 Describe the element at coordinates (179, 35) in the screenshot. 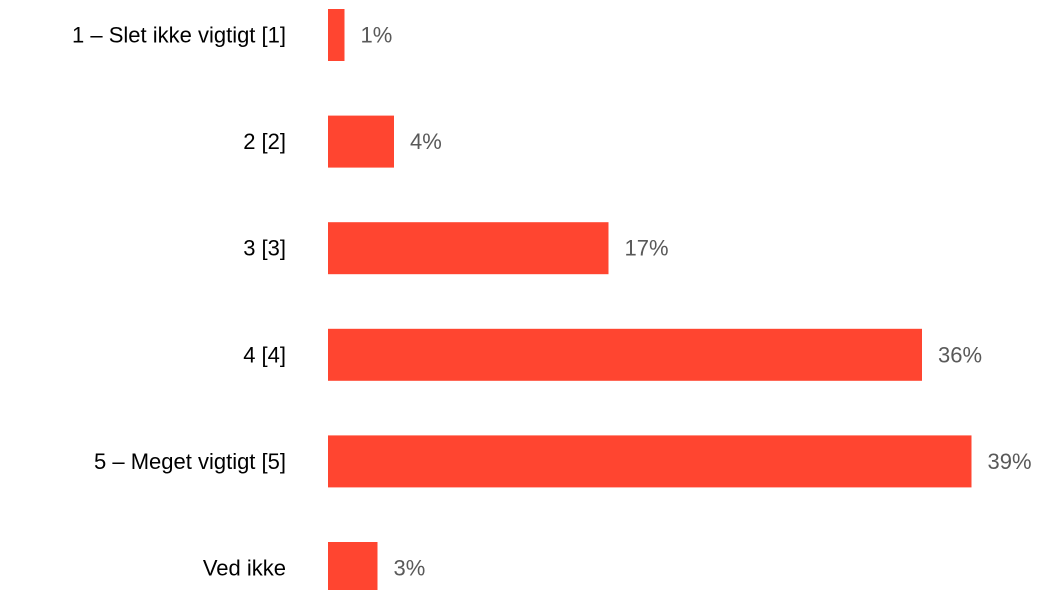

I see `category-label-1: 1 – Slet ikke vigtigt [1]` at that location.